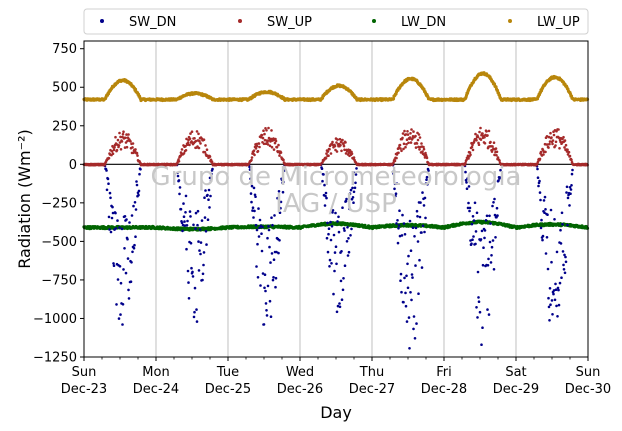 The image size is (622, 431). I want to click on y-tick-label-3: −500, so click(59, 242).